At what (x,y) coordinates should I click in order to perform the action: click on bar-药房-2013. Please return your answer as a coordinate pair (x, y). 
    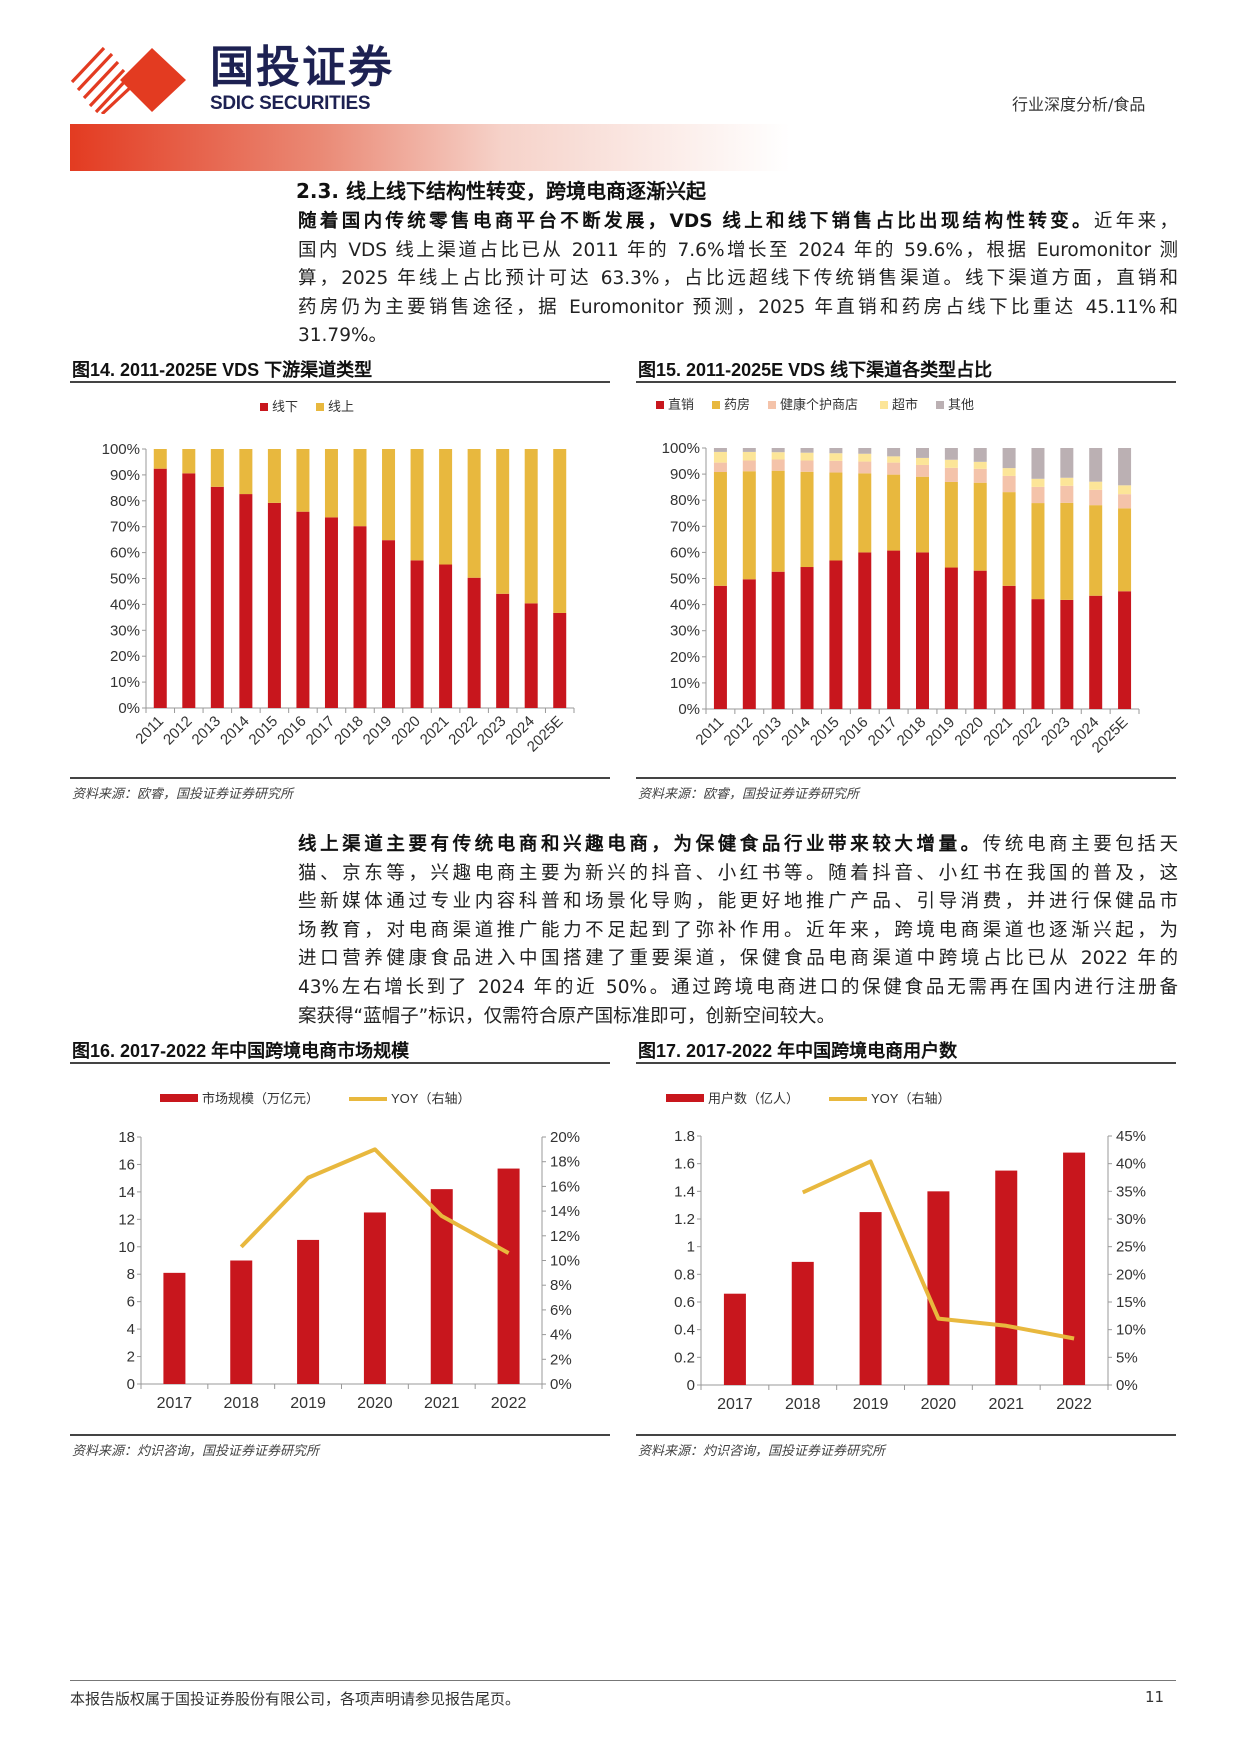
    Looking at the image, I should click on (778, 521).